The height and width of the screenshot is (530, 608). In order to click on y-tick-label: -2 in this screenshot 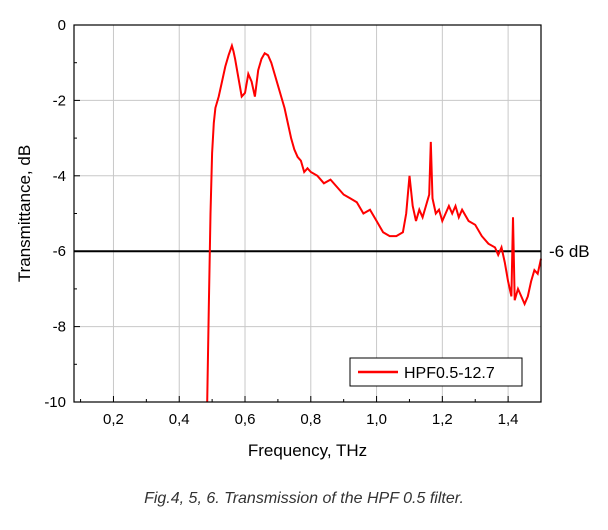, I will do `click(59, 100)`.